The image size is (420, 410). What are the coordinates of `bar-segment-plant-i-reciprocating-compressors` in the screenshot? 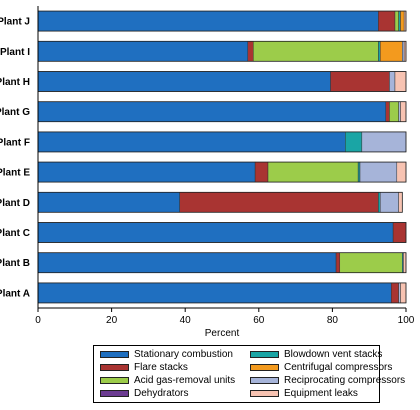 It's located at (403, 51).